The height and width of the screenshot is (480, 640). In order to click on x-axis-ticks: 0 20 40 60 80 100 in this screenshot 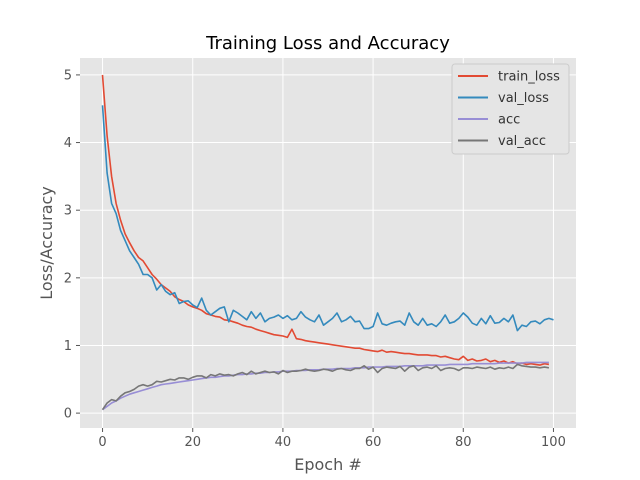, I will do `click(332, 439)`.